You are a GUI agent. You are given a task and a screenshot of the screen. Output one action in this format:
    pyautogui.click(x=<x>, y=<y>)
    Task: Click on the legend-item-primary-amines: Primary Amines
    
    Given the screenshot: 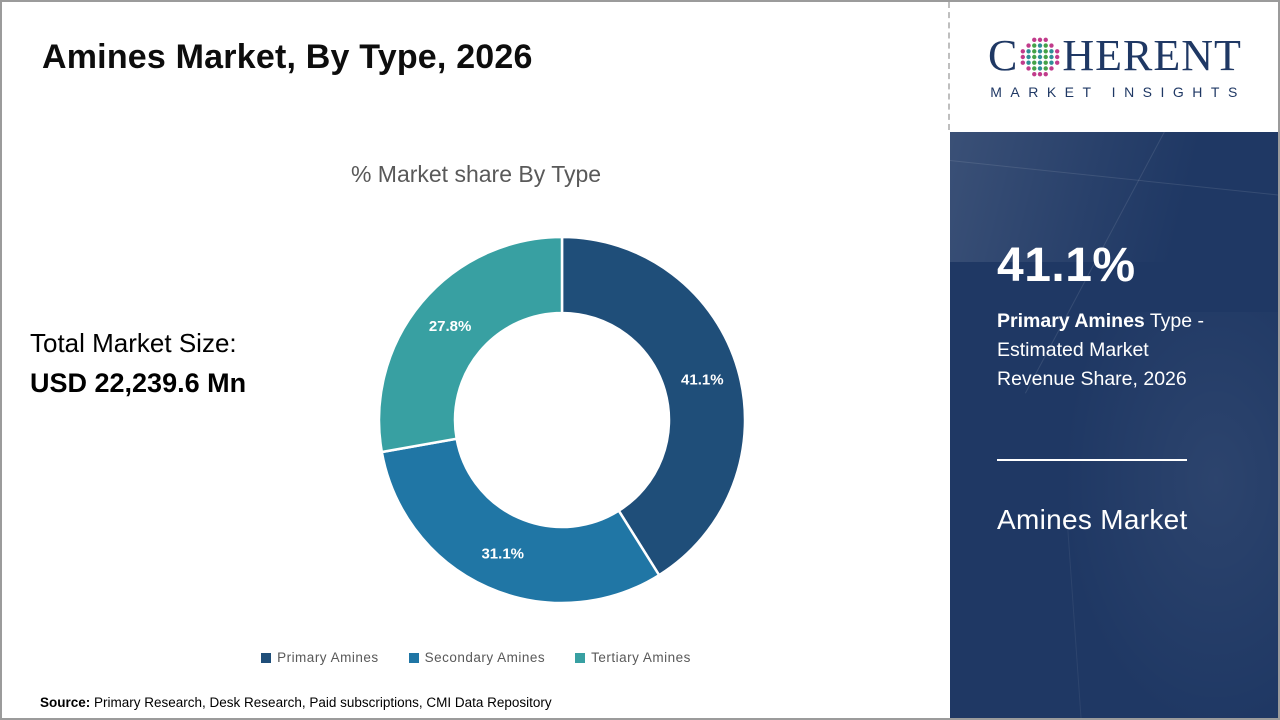 What is the action you would take?
    pyautogui.click(x=320, y=657)
    